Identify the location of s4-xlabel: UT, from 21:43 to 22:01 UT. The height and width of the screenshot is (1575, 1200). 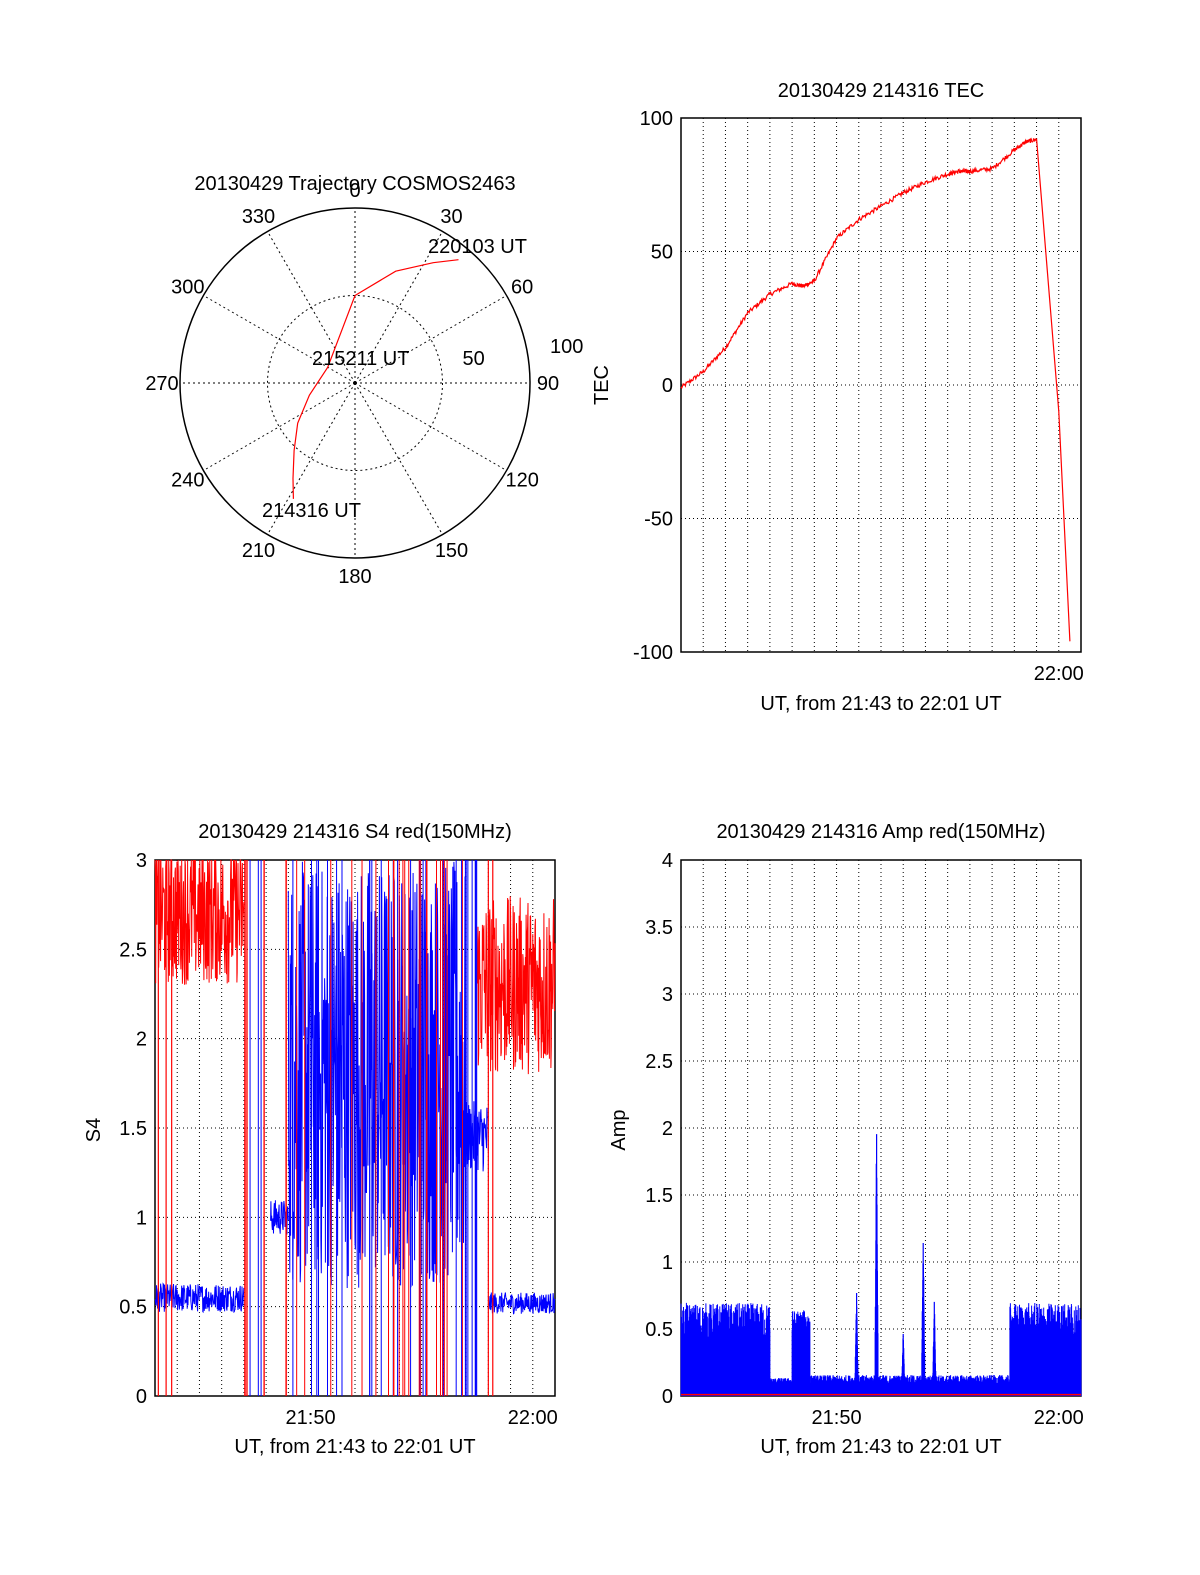
(354, 1447).